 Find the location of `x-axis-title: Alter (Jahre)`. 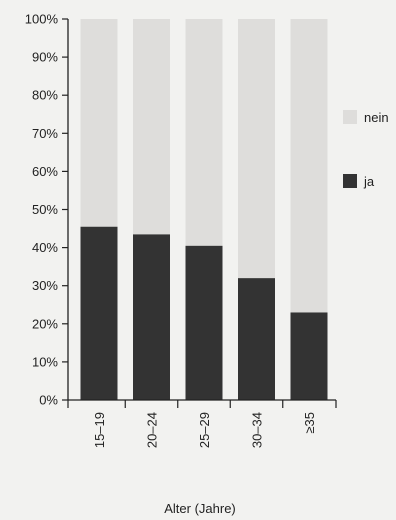

x-axis-title: Alter (Jahre) is located at coordinates (200, 508).